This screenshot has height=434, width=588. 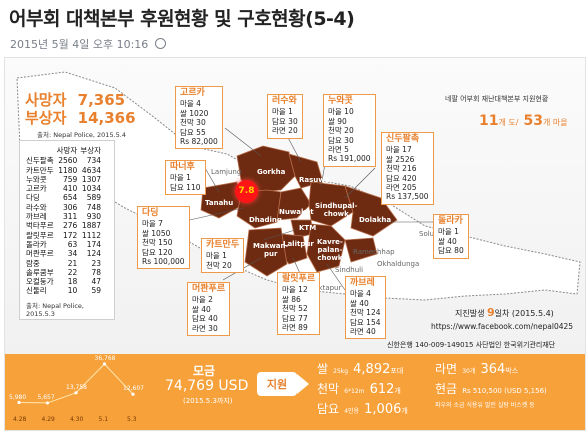 I want to click on rice-label: 쌀, so click(x=323, y=369).